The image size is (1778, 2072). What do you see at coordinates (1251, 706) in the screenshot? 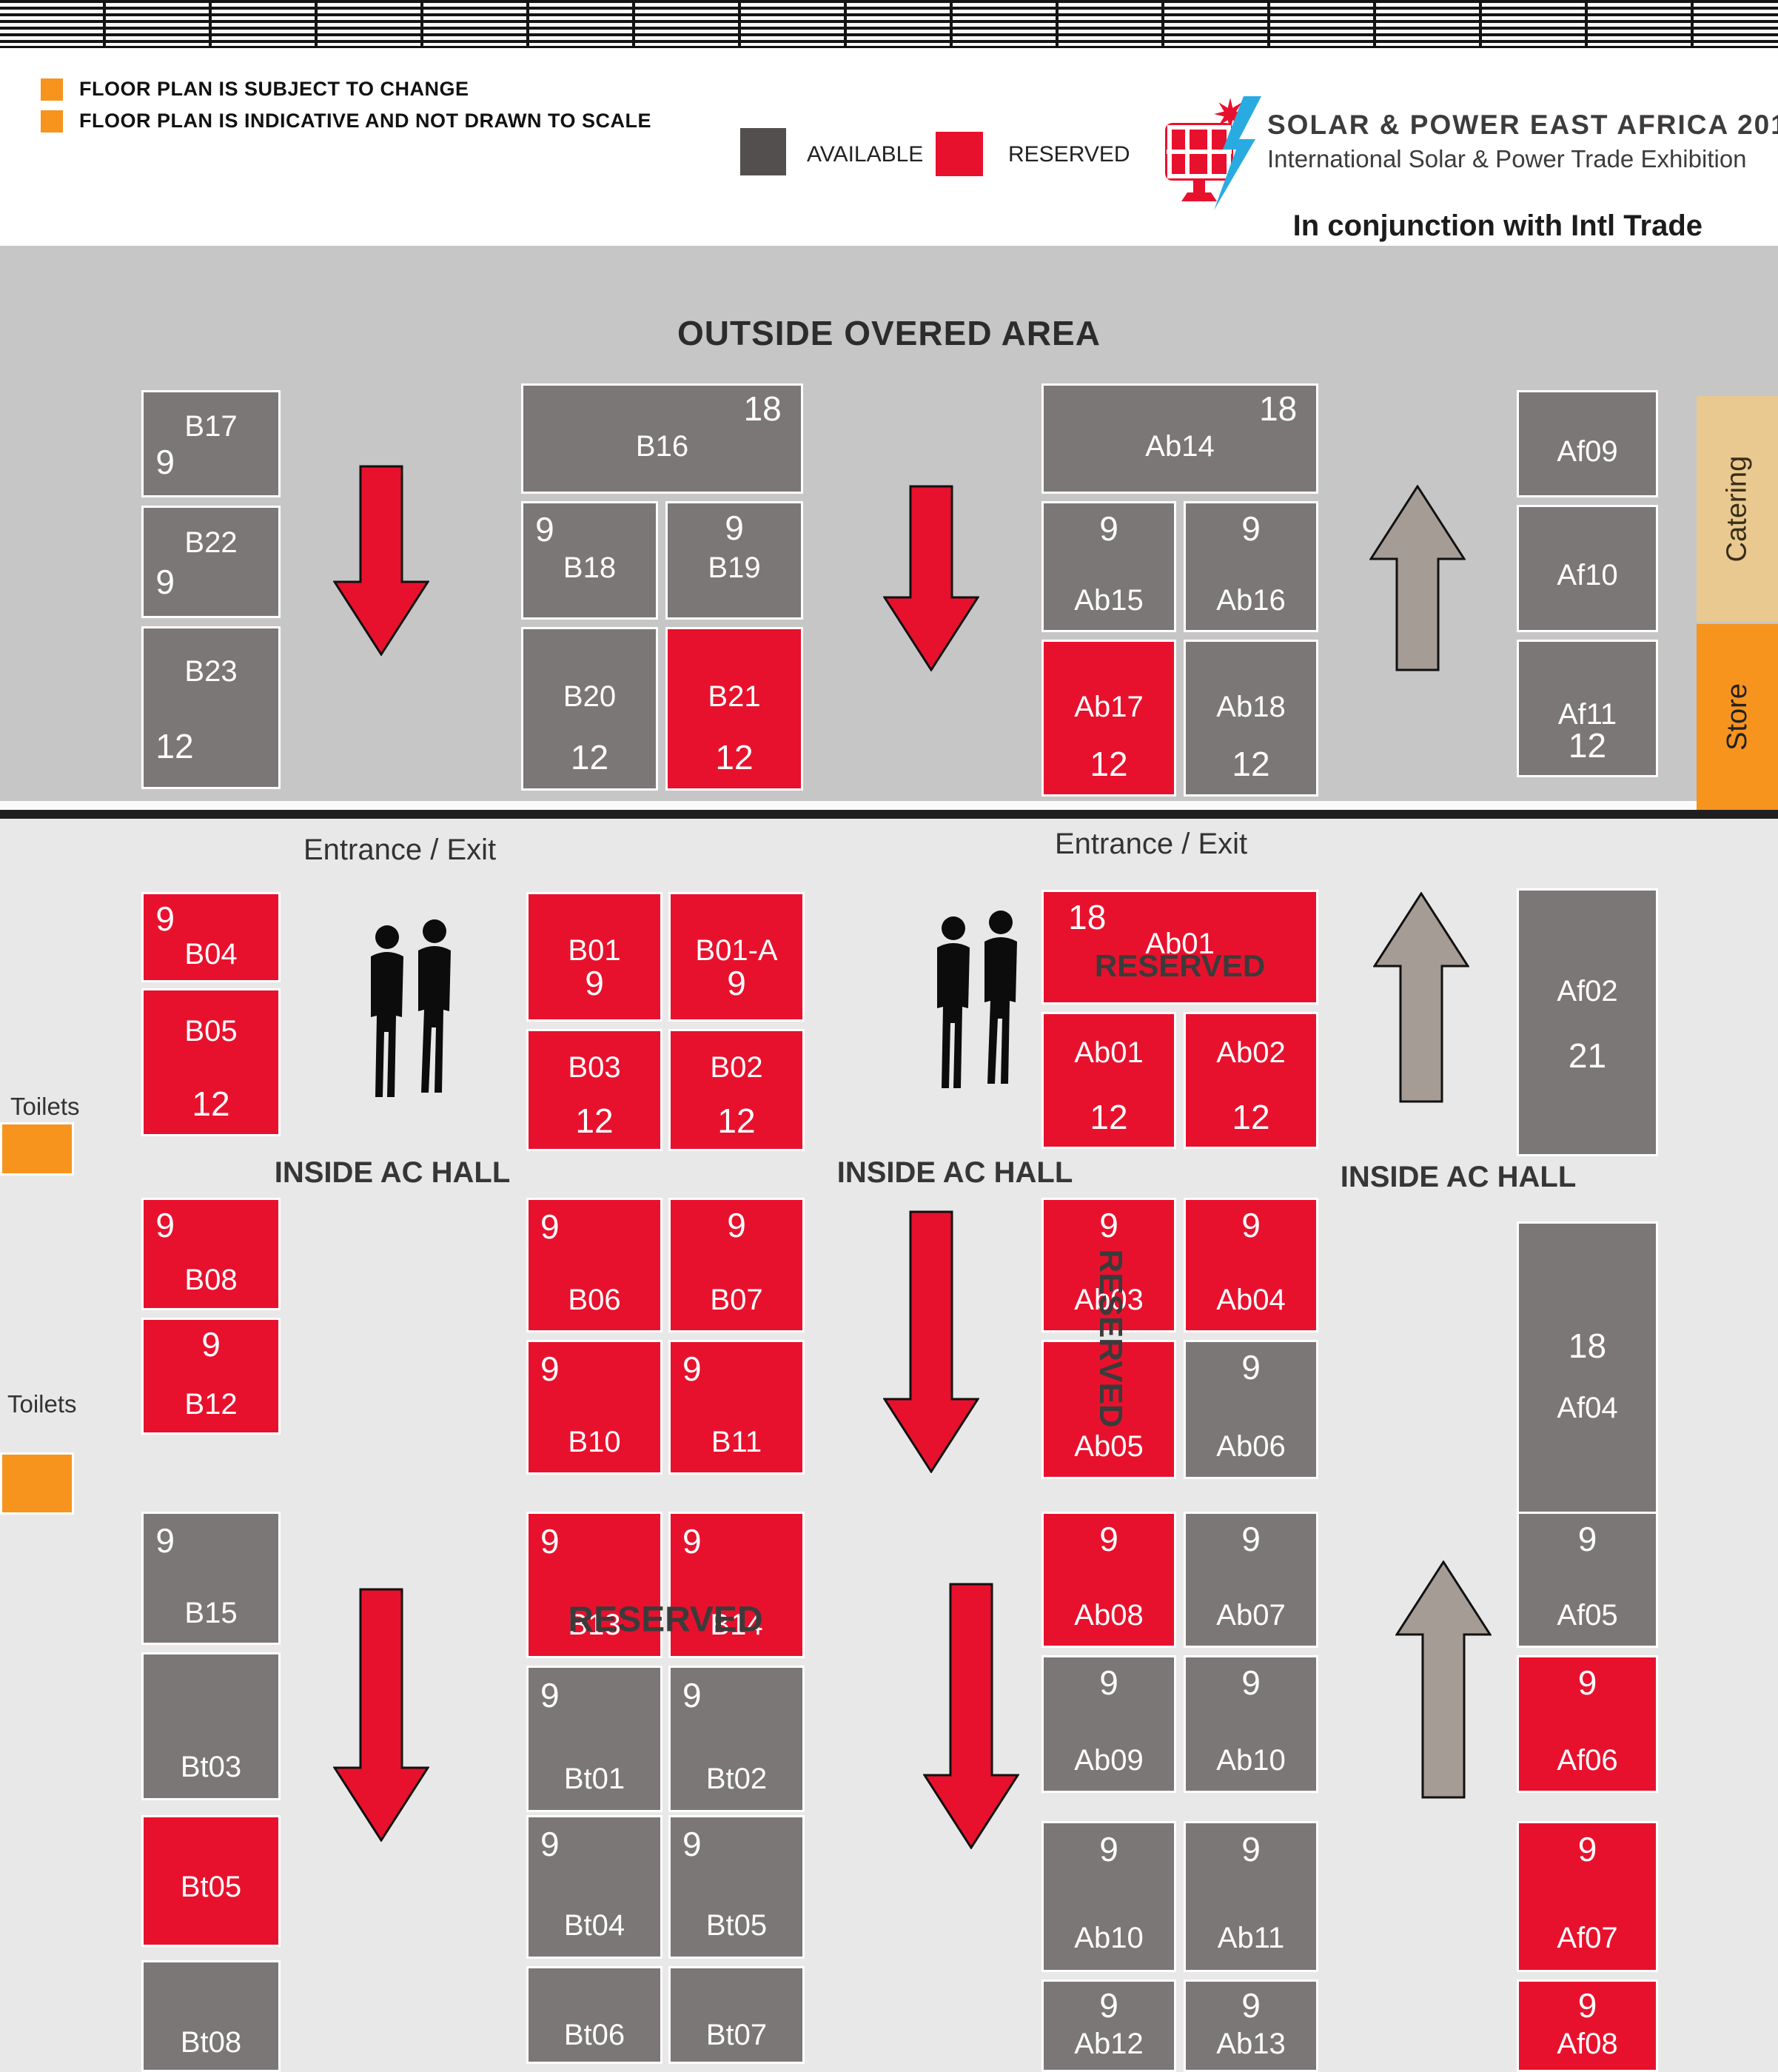
I see `booth-label: Ab18` at bounding box center [1251, 706].